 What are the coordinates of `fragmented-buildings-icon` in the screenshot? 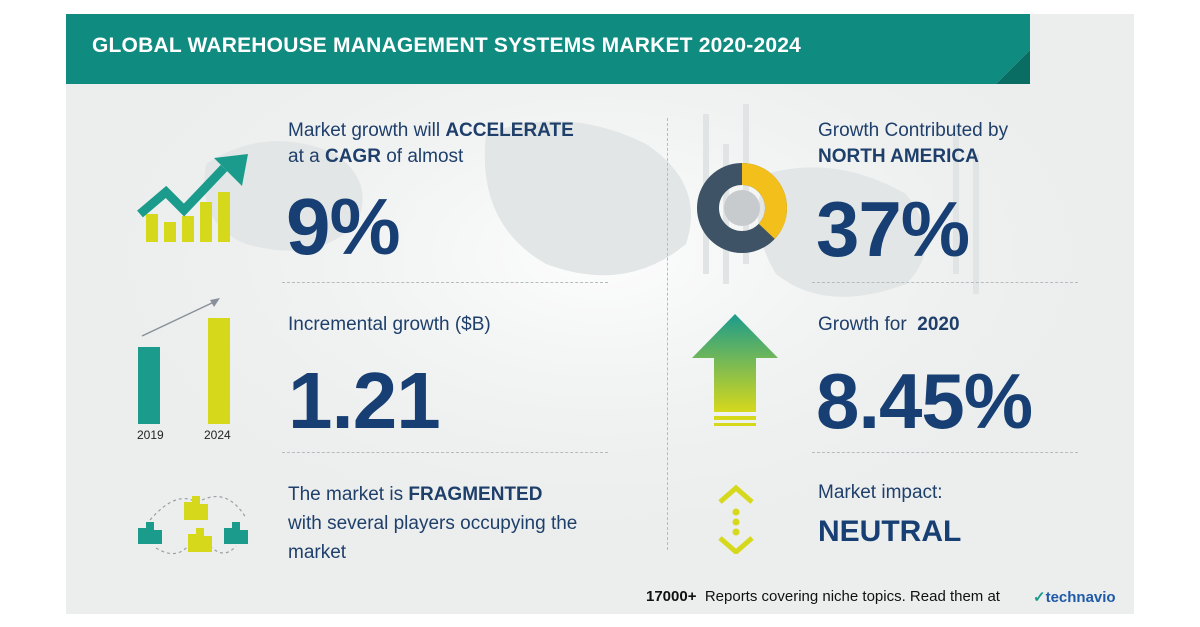 It's located at (193, 525).